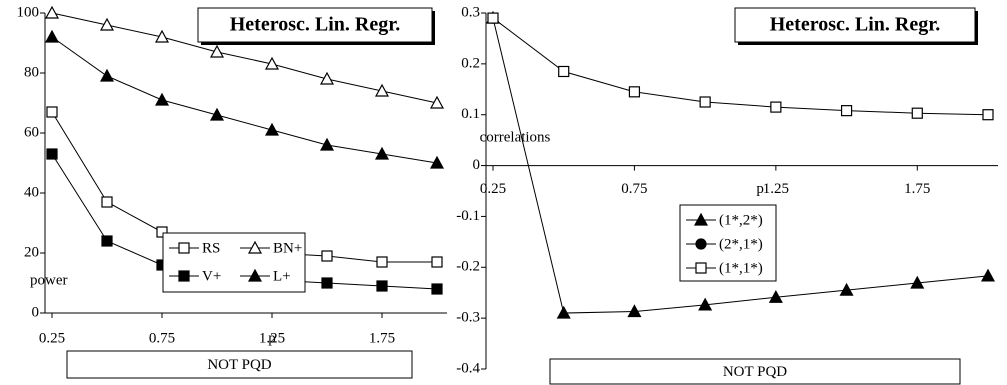 This screenshot has width=1007, height=385. What do you see at coordinates (31, 192) in the screenshot?
I see `y-tick-label: 40` at bounding box center [31, 192].